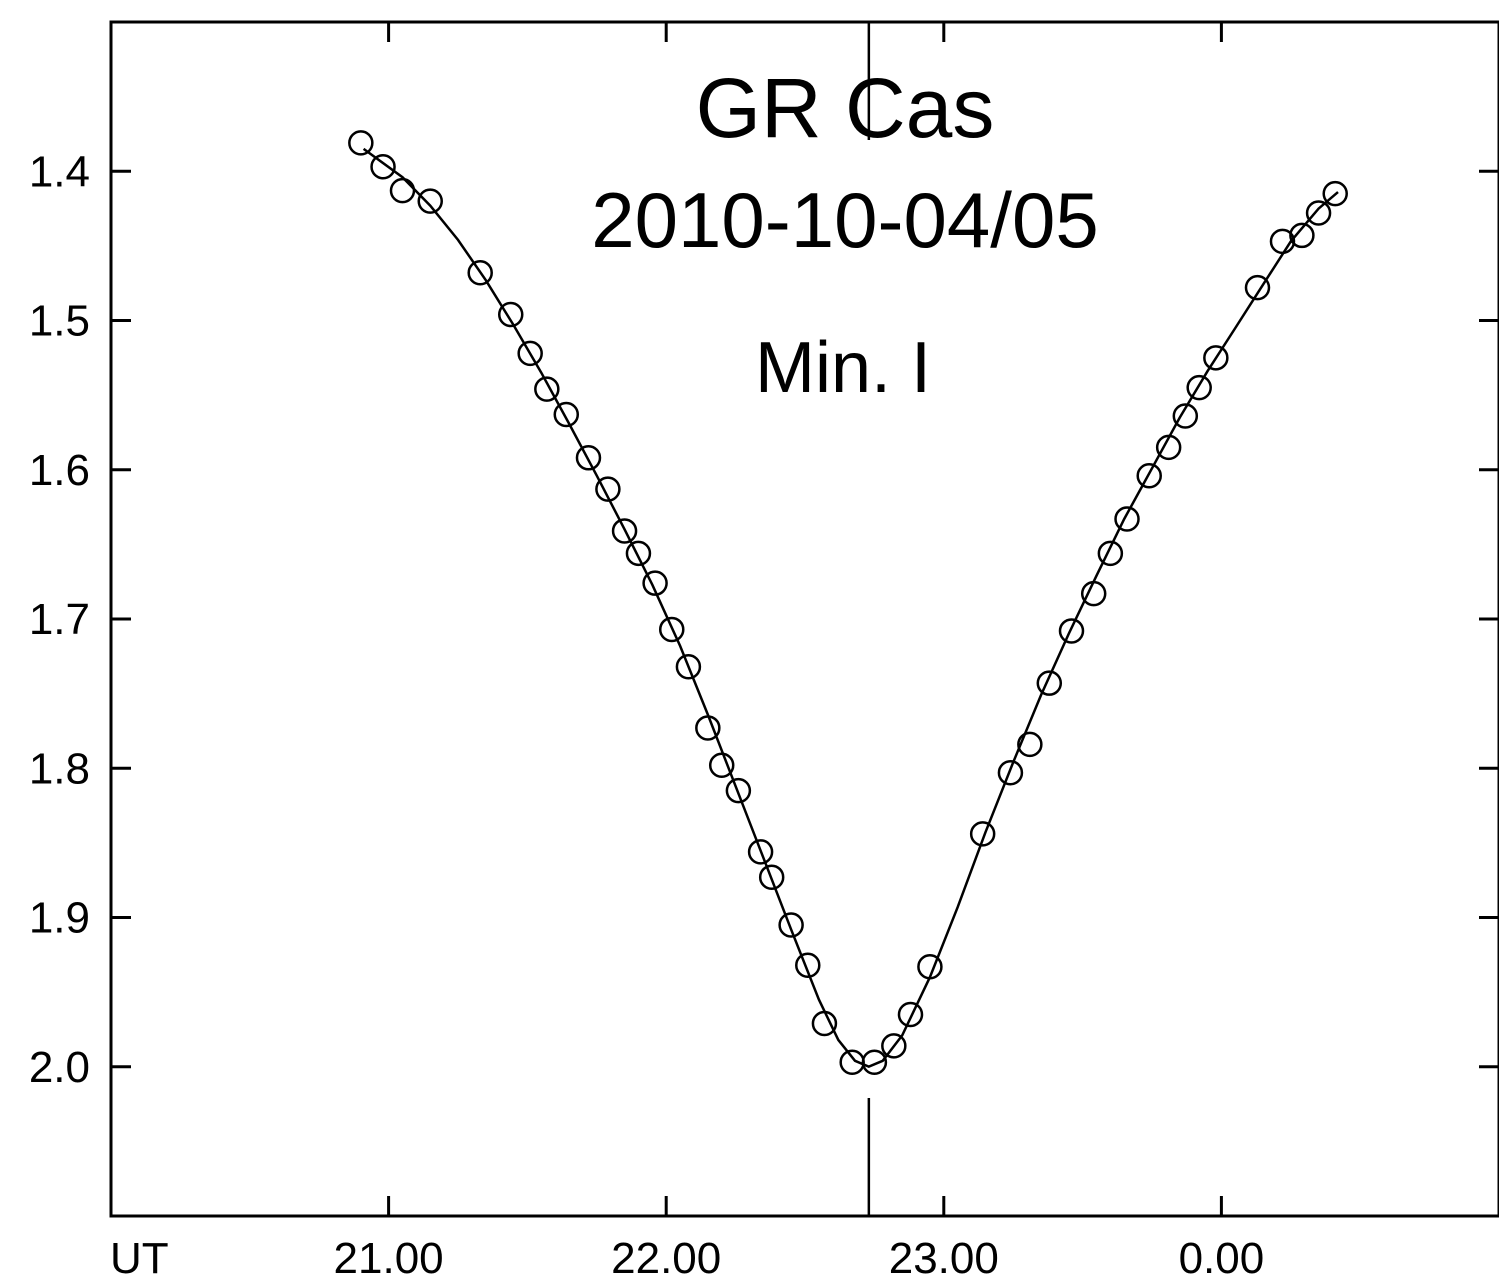 Image resolution: width=1499 pixels, height=1279 pixels. What do you see at coordinates (843, 368) in the screenshot?
I see `minimum-annotation: Min. I` at bounding box center [843, 368].